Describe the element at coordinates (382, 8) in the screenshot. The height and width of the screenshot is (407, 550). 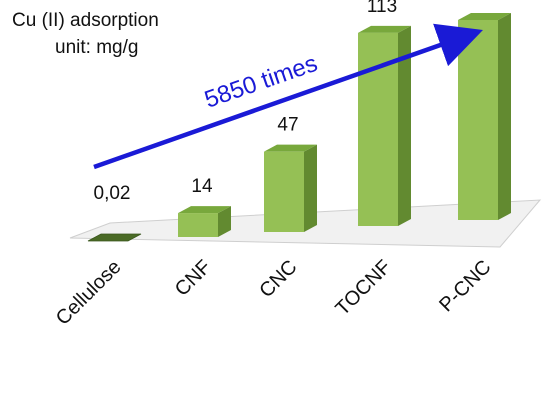
I see `value-label-tocnf: 113` at that location.